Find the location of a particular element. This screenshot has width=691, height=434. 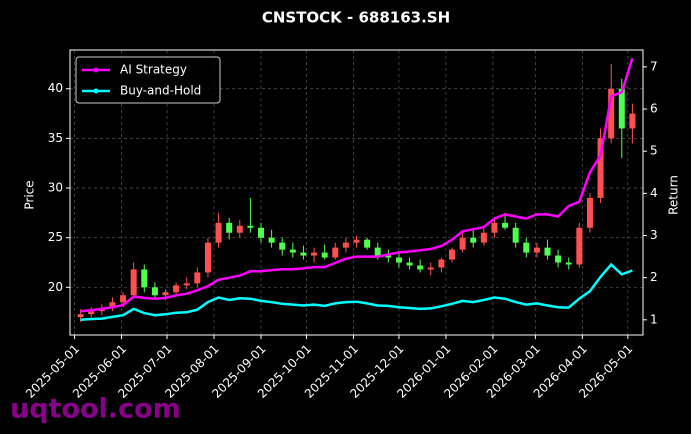

legend-box is located at coordinates (148, 80).